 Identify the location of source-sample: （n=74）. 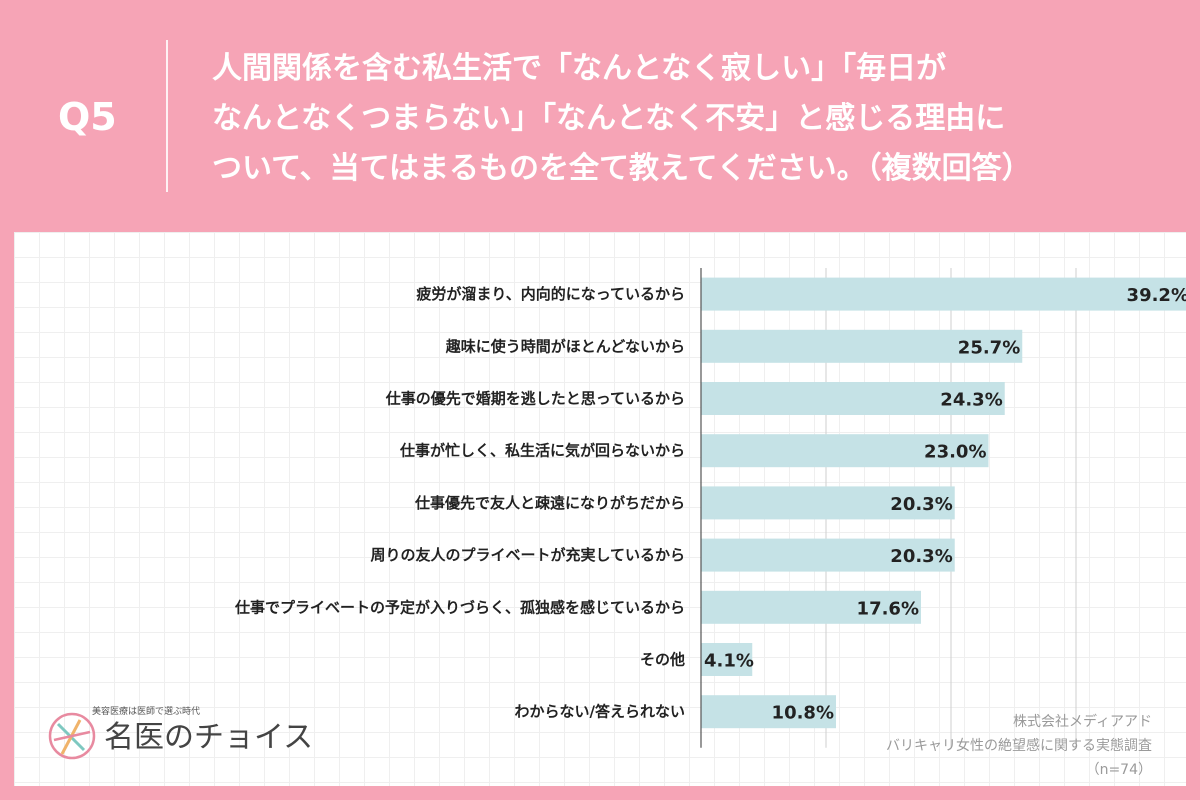
(1118, 770).